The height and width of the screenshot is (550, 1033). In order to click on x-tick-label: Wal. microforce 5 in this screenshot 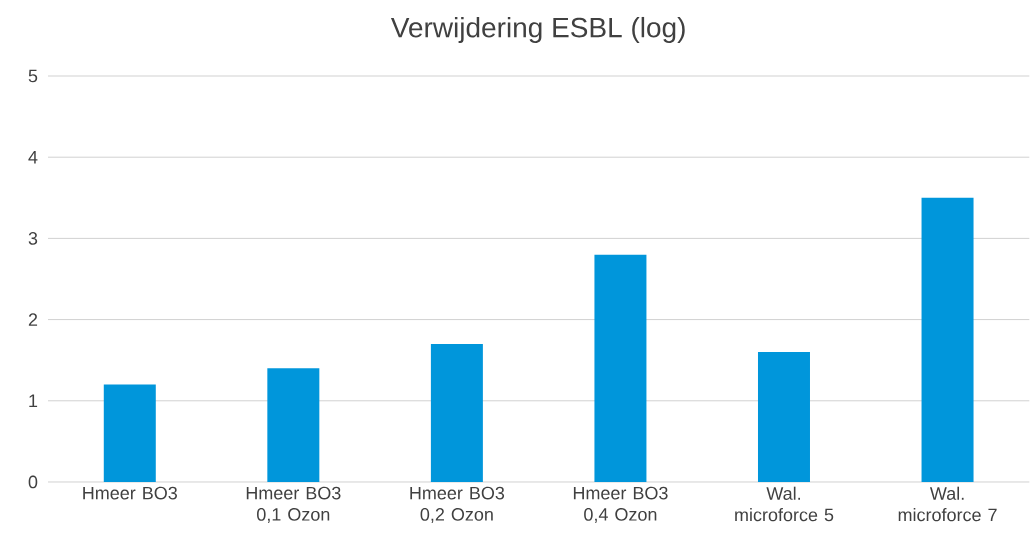, I will do `click(784, 504)`.